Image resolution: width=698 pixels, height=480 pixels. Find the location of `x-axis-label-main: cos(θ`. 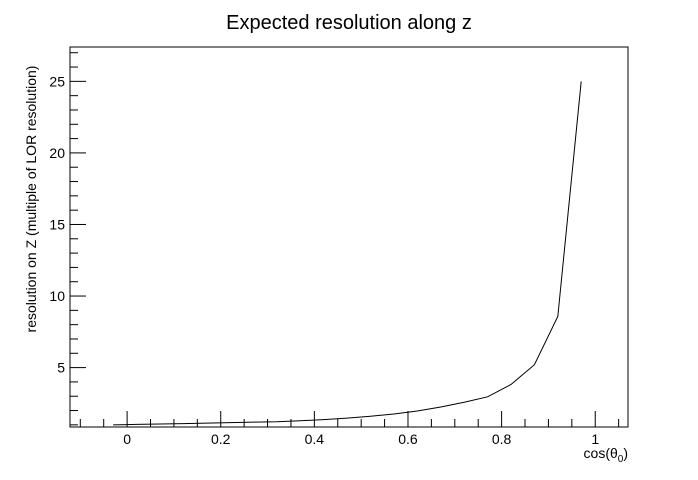

x-axis-label-main: cos(θ is located at coordinates (601, 453).